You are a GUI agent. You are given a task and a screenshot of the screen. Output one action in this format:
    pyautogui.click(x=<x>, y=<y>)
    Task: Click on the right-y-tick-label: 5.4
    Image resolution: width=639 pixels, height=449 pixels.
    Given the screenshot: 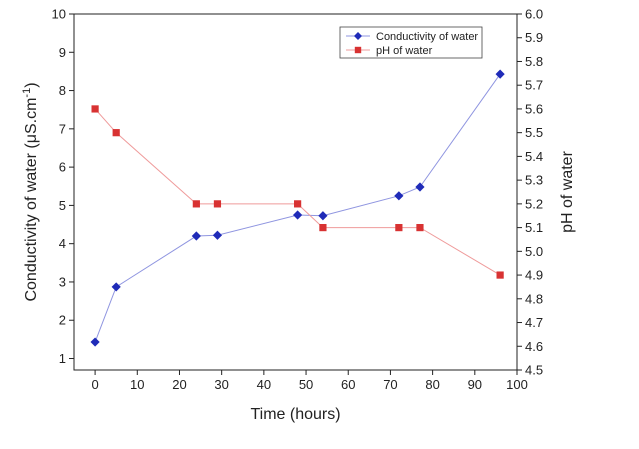 What is the action you would take?
    pyautogui.click(x=534, y=156)
    